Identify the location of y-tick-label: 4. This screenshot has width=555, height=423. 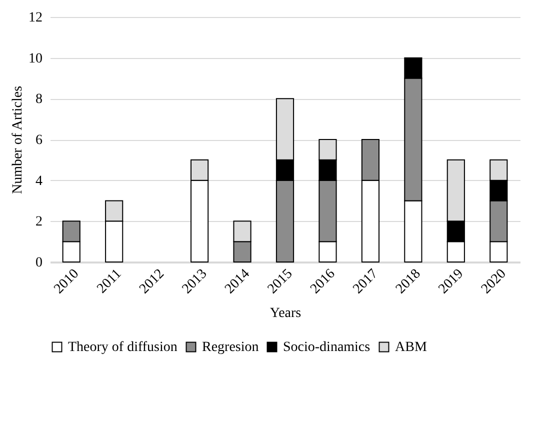
(39, 181).